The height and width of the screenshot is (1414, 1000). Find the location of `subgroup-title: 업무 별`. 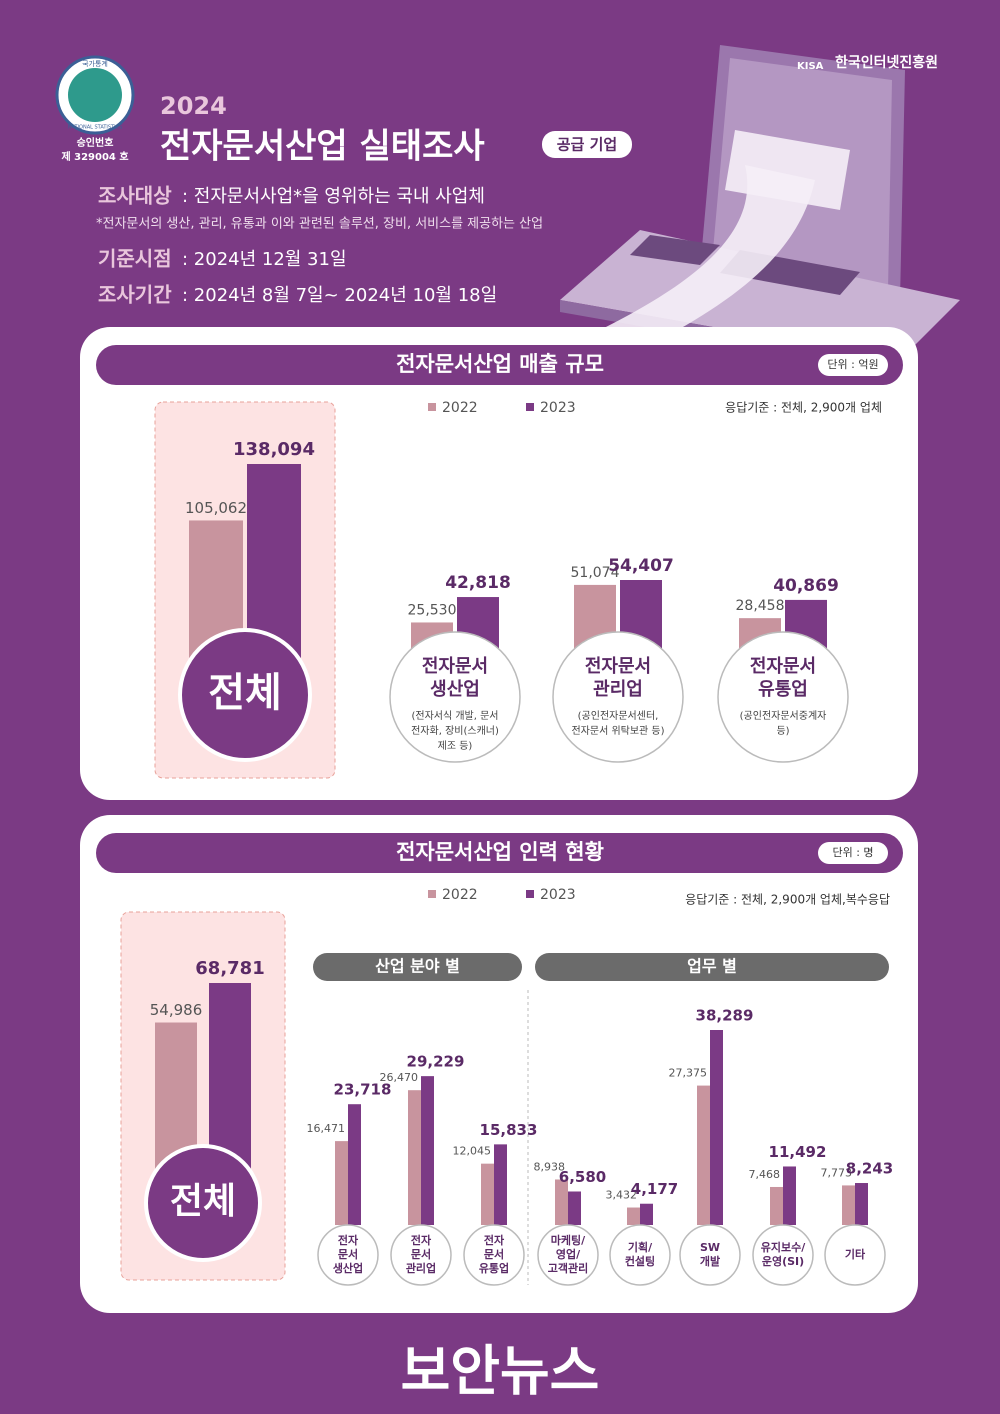

subgroup-title: 업무 별 is located at coordinates (712, 966).